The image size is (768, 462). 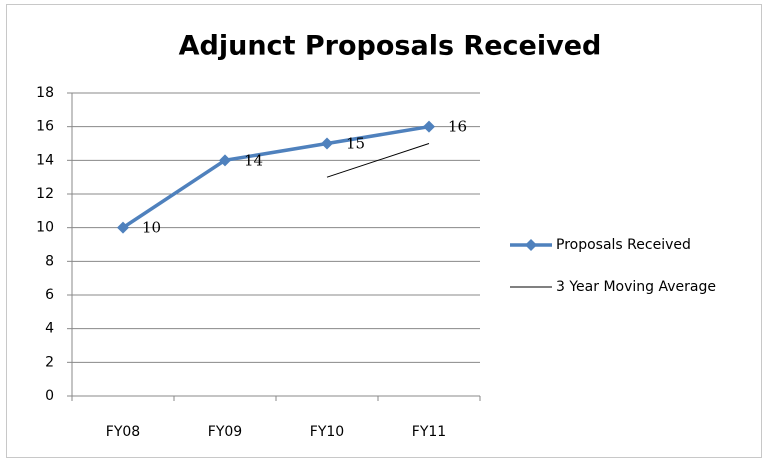 What do you see at coordinates (151, 228) in the screenshot?
I see `data-label: 10` at bounding box center [151, 228].